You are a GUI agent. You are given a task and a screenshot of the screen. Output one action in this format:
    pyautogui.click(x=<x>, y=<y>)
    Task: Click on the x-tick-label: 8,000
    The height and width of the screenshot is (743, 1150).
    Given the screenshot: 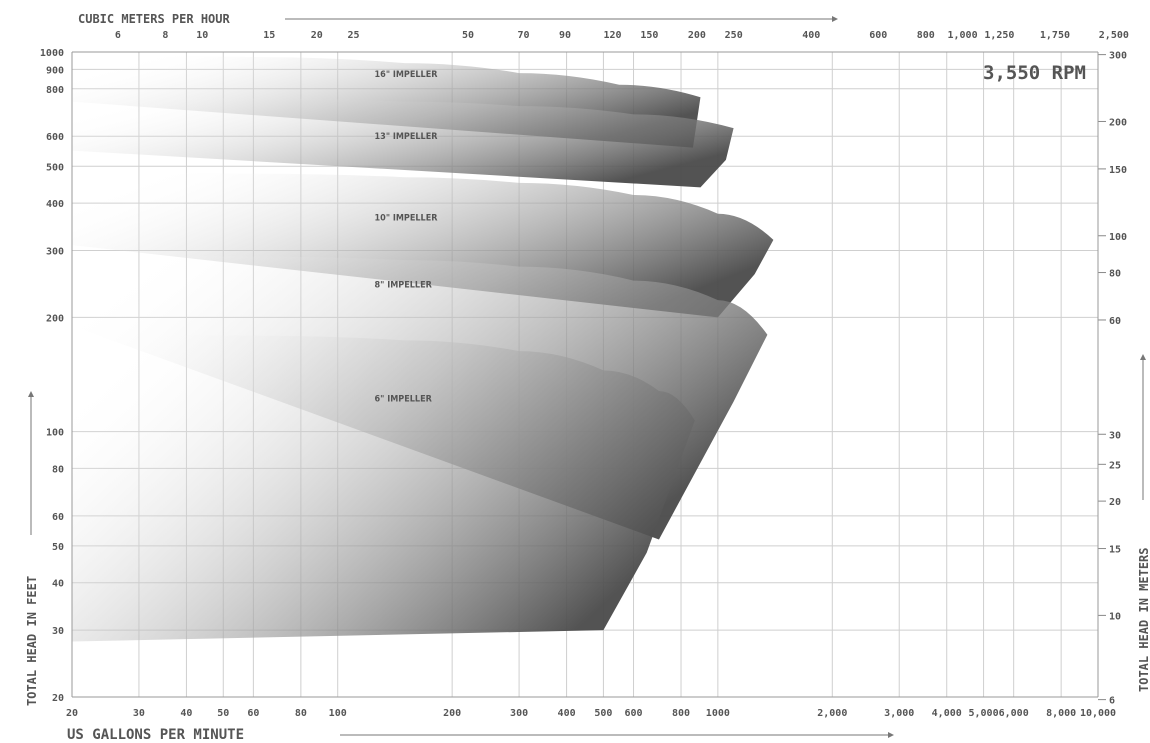 What is the action you would take?
    pyautogui.click(x=1061, y=713)
    